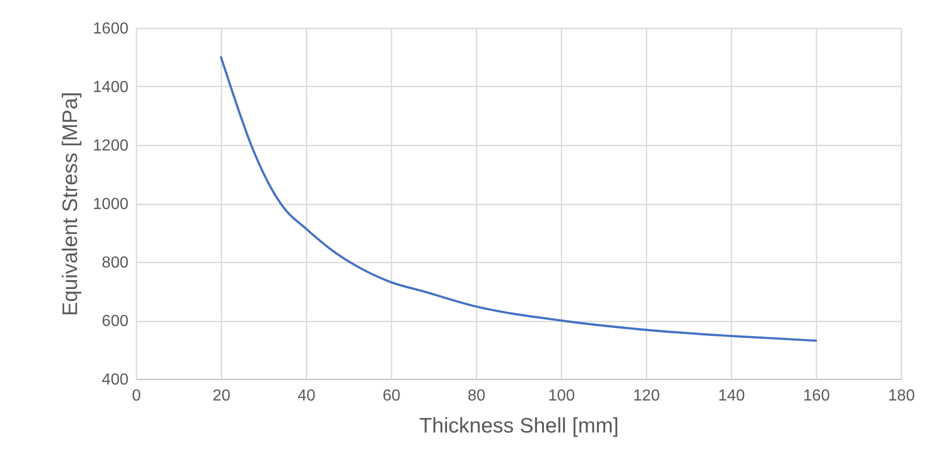  Describe the element at coordinates (137, 396) in the screenshot. I see `x-tick-label: 0` at that location.